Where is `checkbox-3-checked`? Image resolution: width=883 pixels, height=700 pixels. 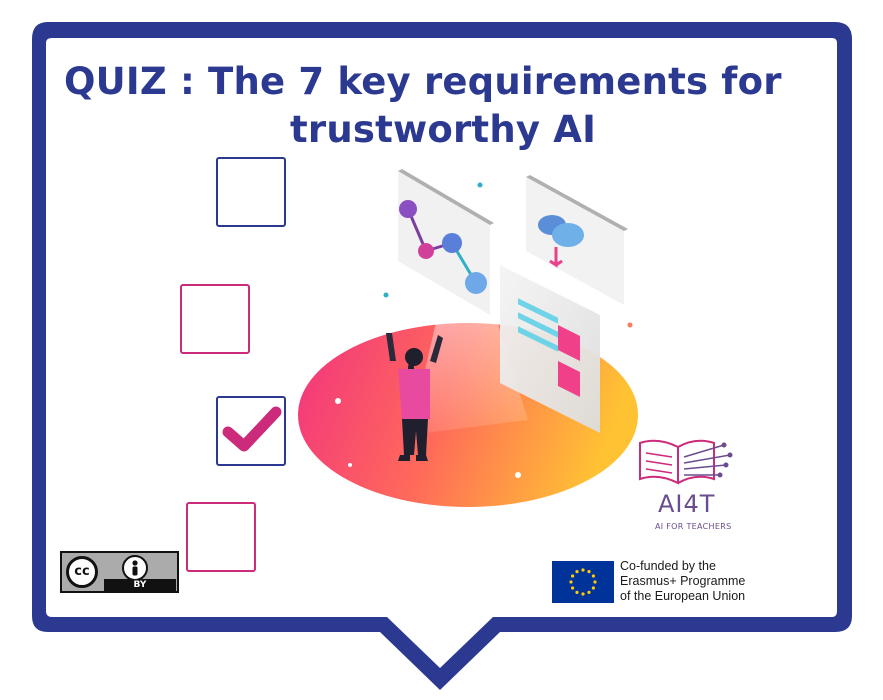
checkbox-3-checked is located at coordinates (251, 431).